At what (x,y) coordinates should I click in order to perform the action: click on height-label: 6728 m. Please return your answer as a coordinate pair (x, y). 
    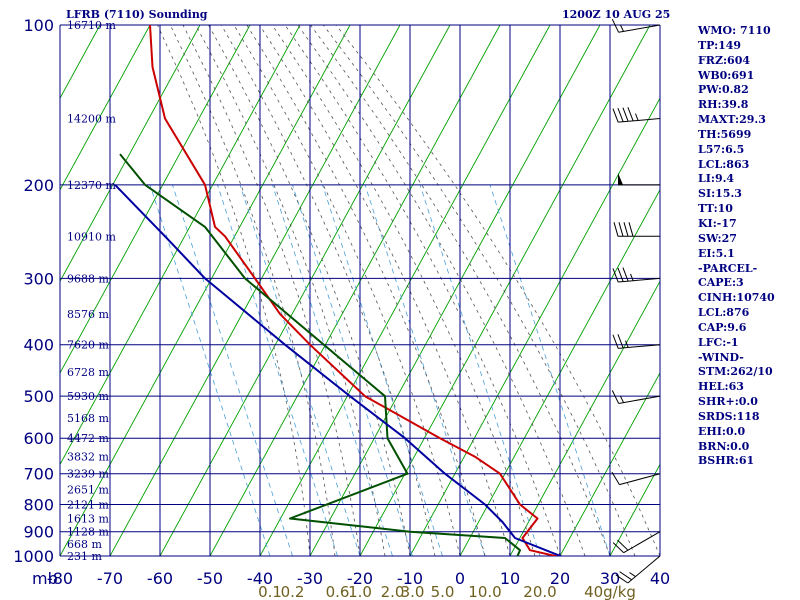
    Looking at the image, I should click on (88, 372).